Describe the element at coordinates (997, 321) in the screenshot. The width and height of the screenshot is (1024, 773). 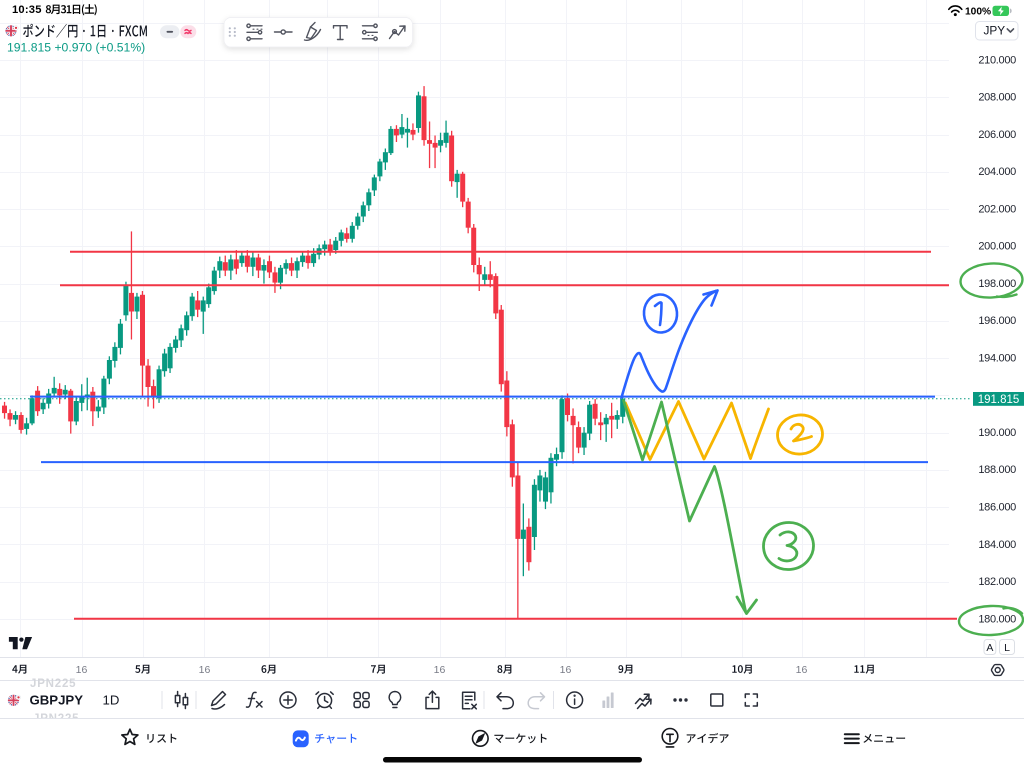
I see `svg-text: 196.000` at that location.